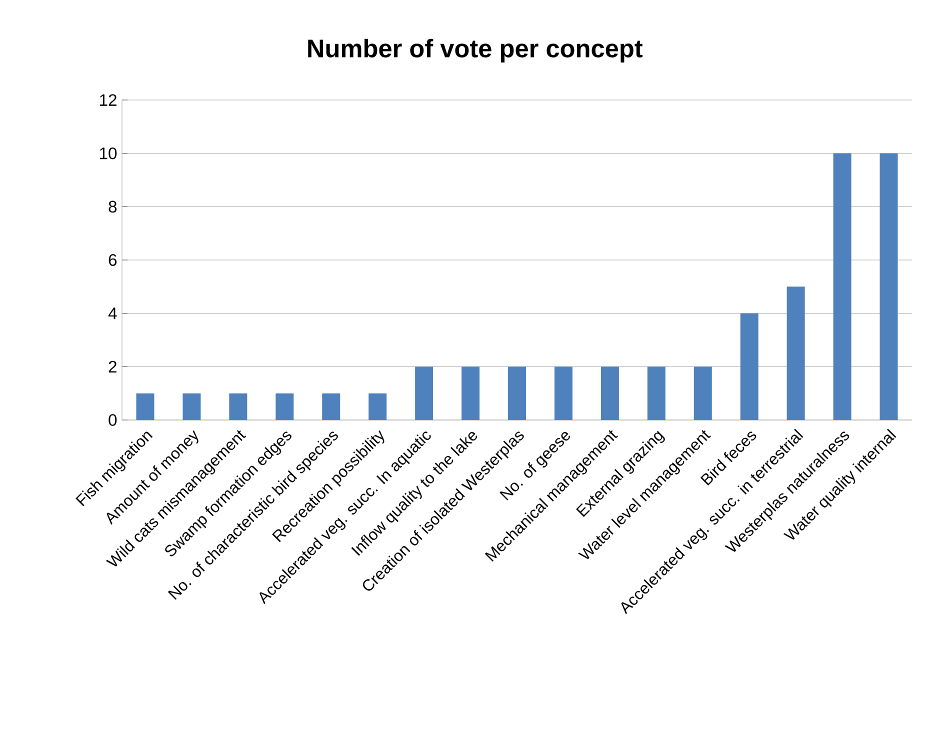 The width and height of the screenshot is (931, 740). I want to click on y-tick-label: 8, so click(112, 206).